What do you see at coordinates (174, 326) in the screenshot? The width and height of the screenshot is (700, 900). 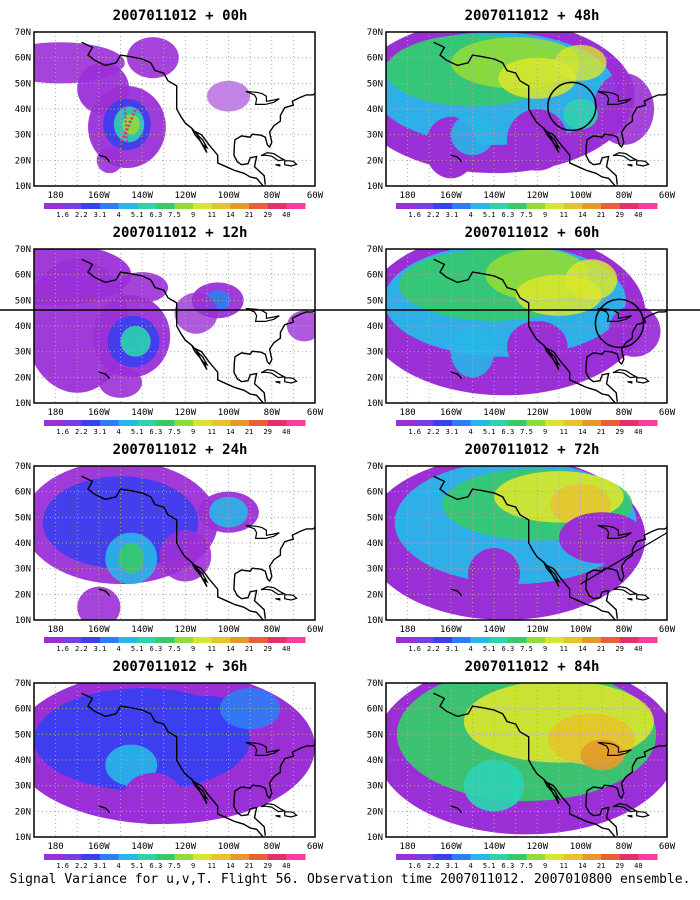 I see `map-frame` at bounding box center [174, 326].